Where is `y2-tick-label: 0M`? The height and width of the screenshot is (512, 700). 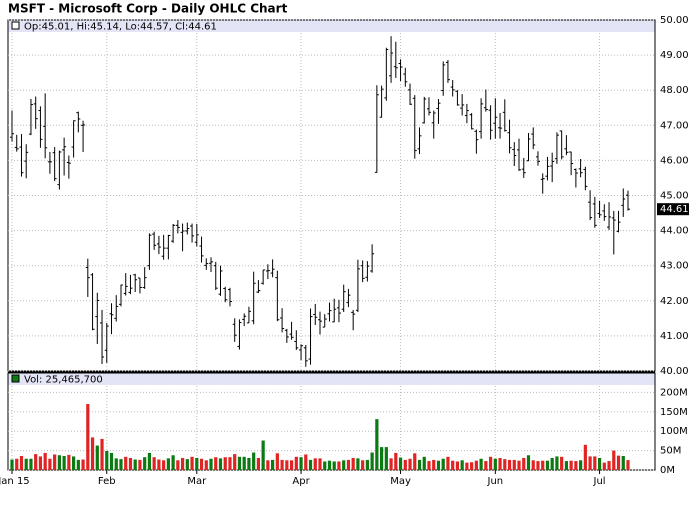 y2-tick-label: 0M is located at coordinates (667, 470).